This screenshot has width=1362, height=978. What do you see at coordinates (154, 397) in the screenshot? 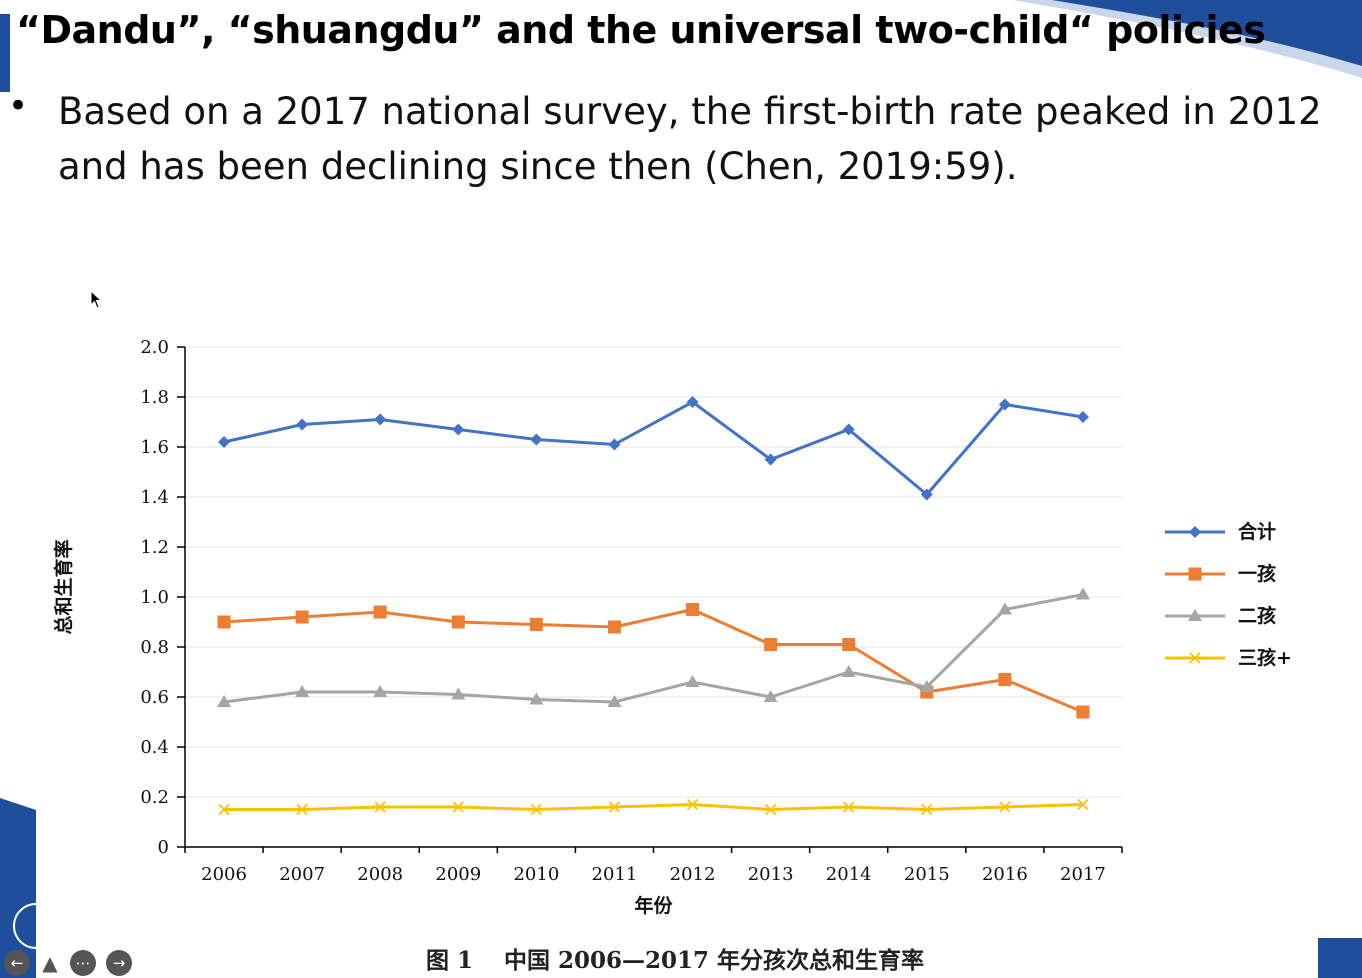
I see `y-tick-label: 1.8` at bounding box center [154, 397].